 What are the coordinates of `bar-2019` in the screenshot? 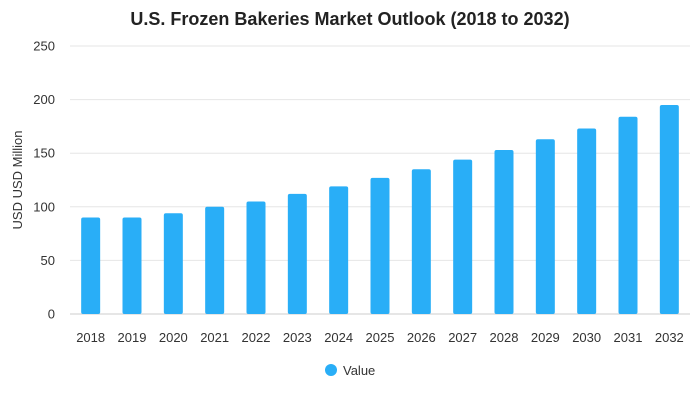 It's located at (132, 265).